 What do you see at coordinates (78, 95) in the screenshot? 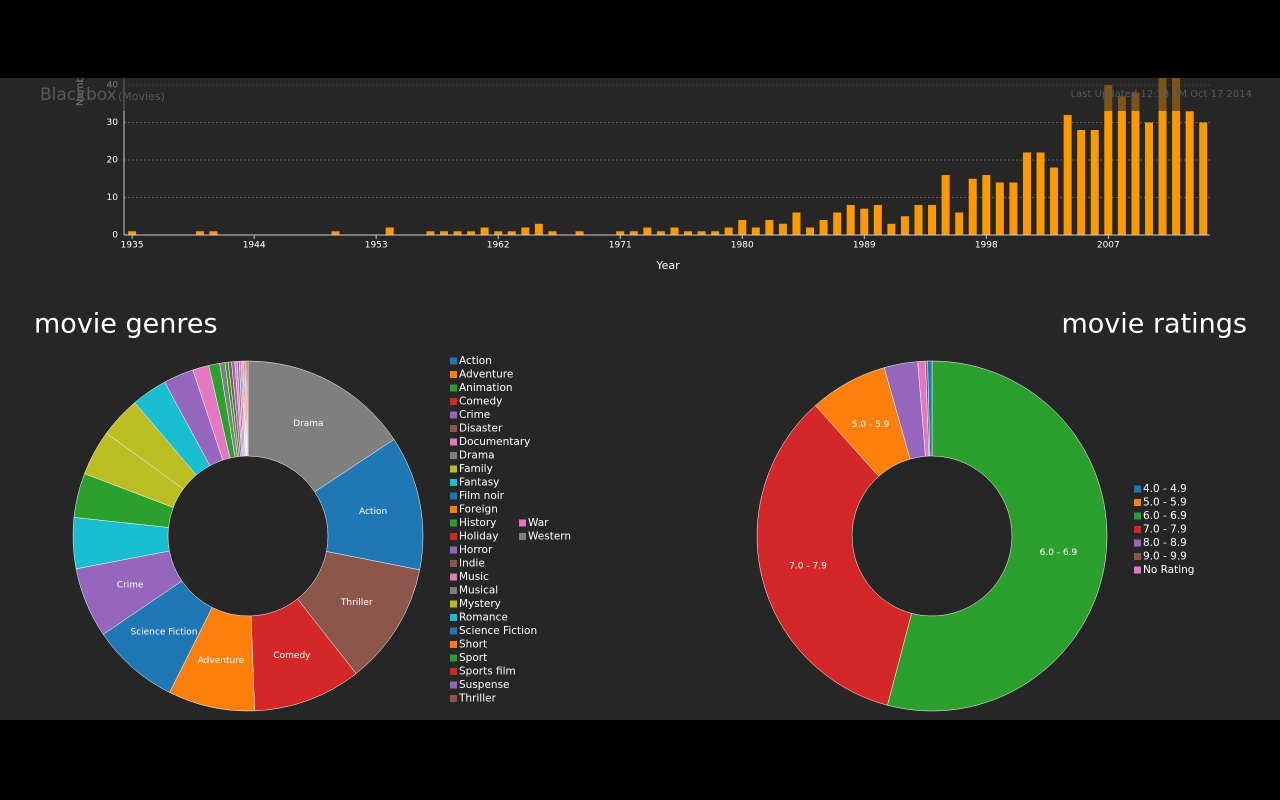
I see `app-title: Blackbox` at bounding box center [78, 95].